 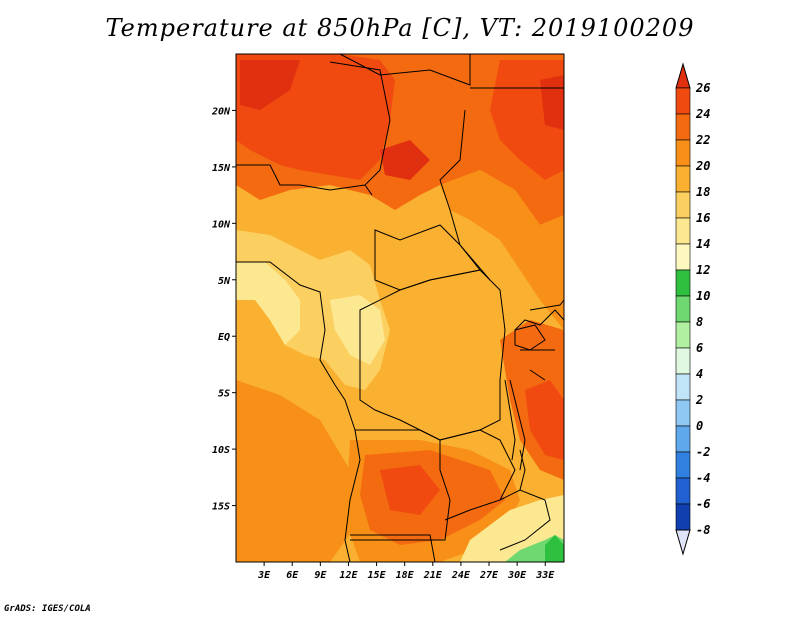 I want to click on colorbar-label: -6, so click(x=703, y=504).